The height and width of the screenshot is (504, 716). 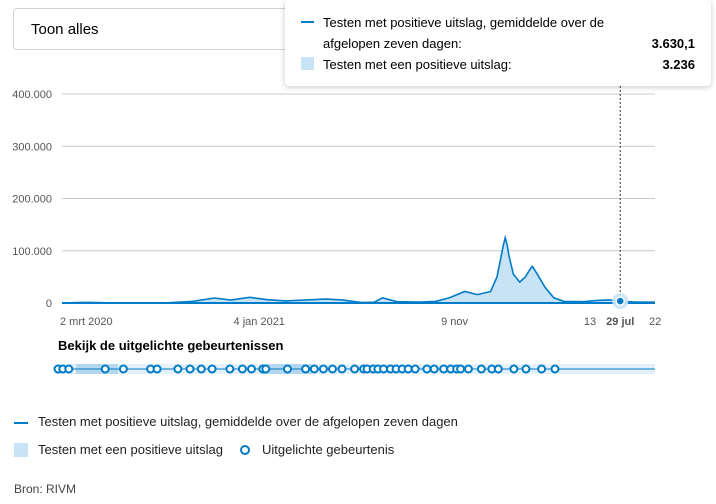 I want to click on y-tick-label: 300.000, so click(x=32, y=147).